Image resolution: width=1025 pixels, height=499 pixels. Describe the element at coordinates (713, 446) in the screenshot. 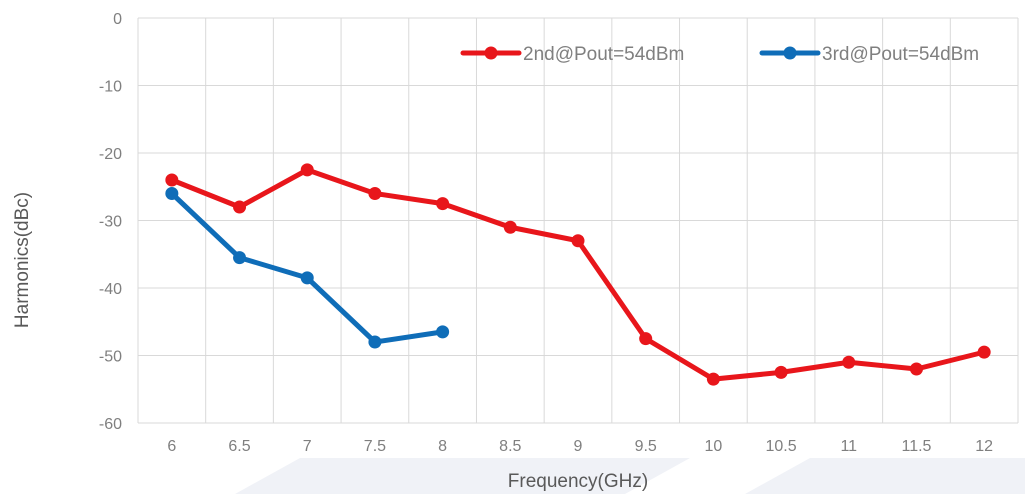

I see `x-tick-label: 10` at that location.